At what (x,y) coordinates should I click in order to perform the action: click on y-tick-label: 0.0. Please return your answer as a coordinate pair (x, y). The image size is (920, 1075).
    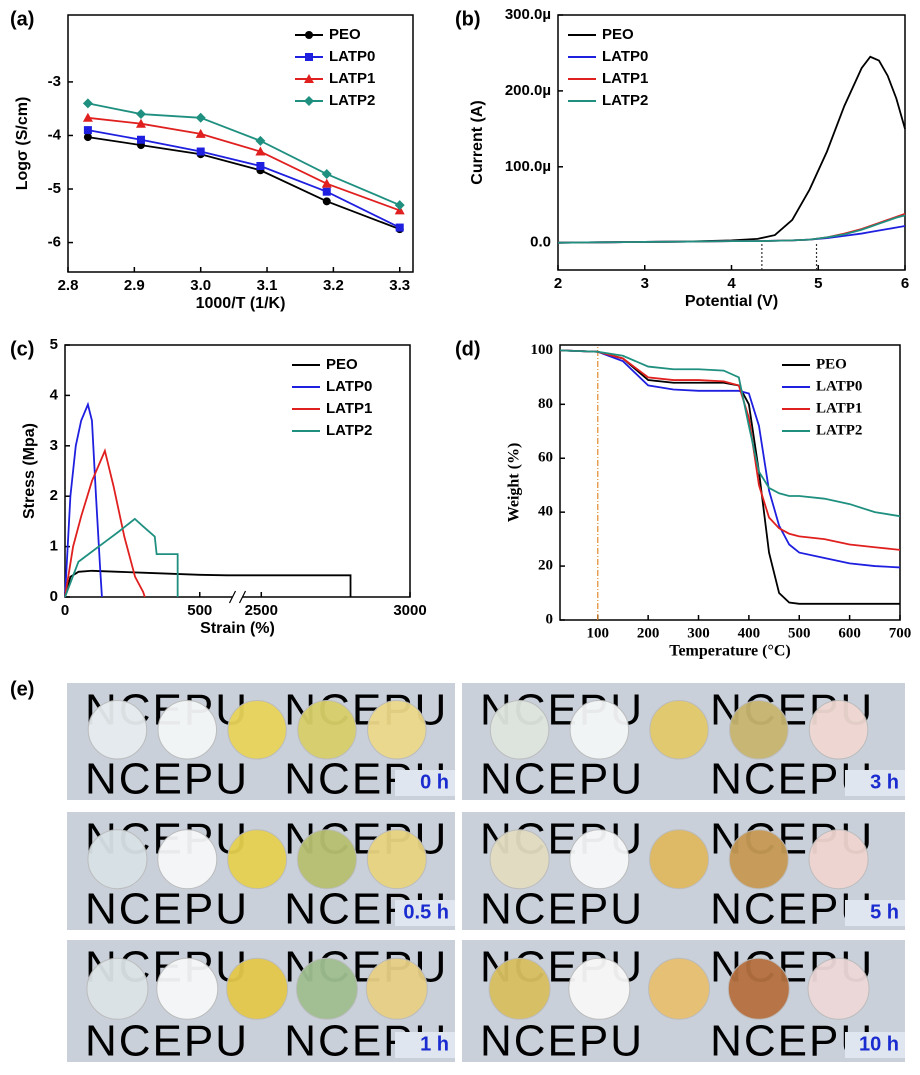
    Looking at the image, I should click on (540, 242).